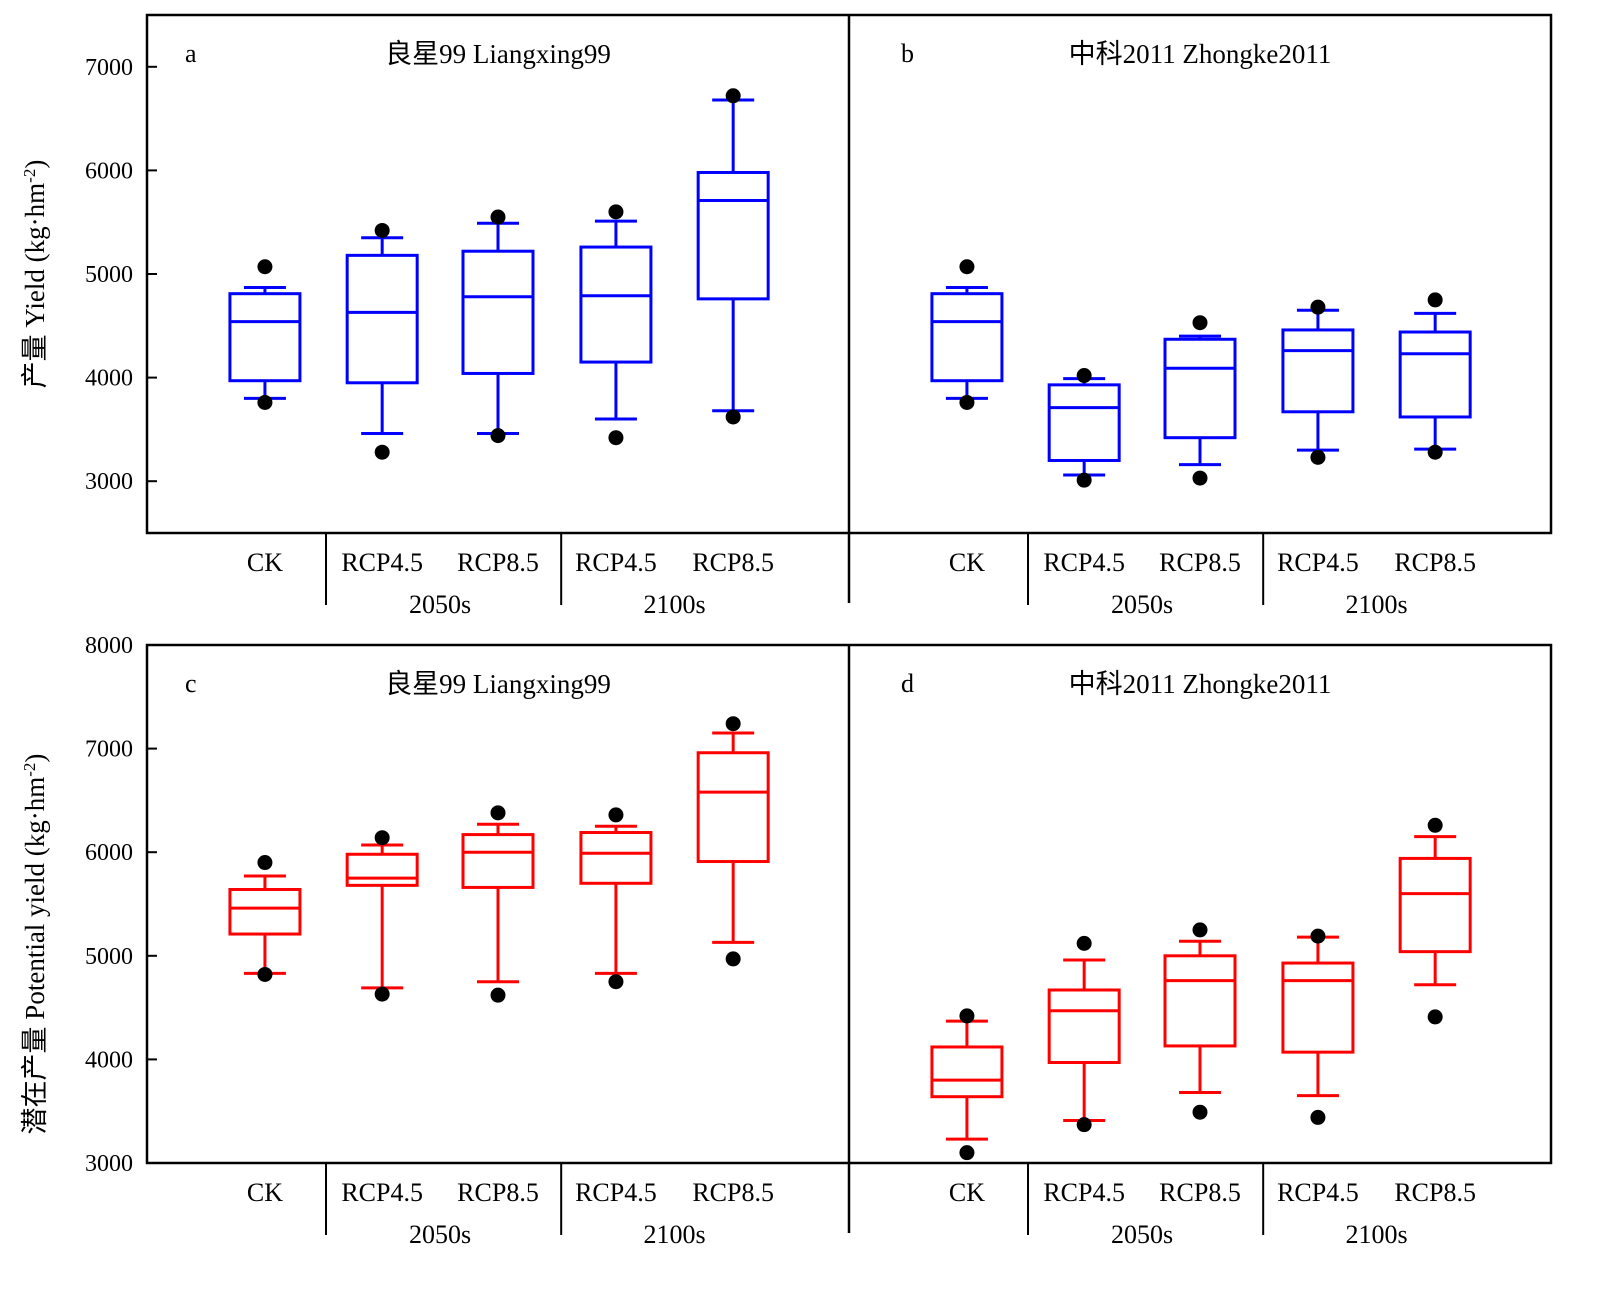  I want to click on panel-title: 中科2011 Zhongke2011, so click(1200, 684).